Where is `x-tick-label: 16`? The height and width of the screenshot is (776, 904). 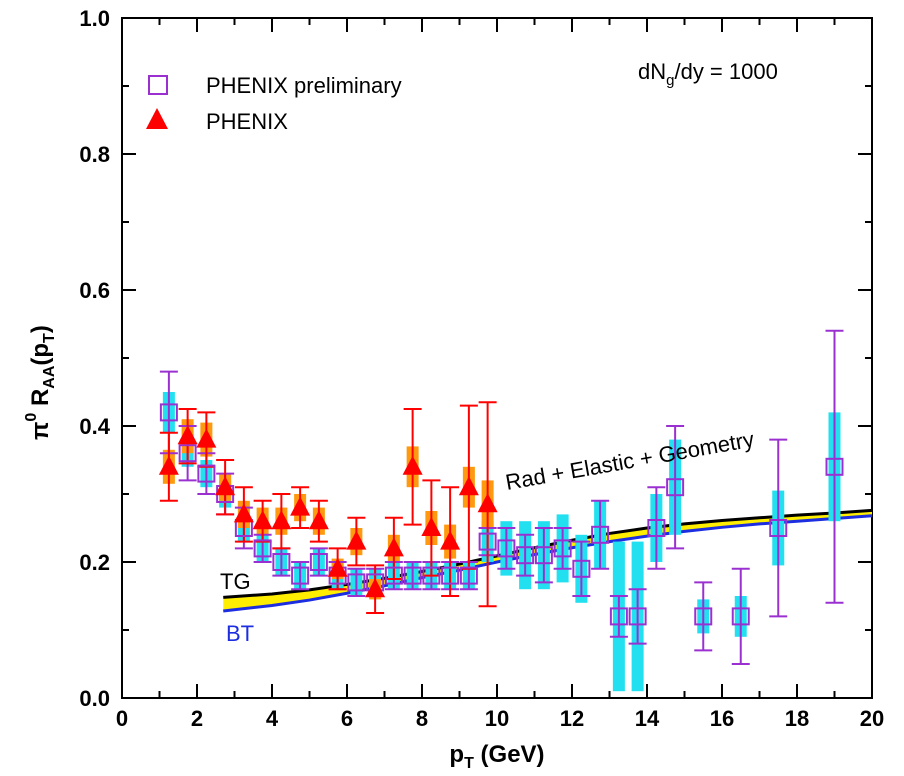 x-tick-label: 16 is located at coordinates (722, 718).